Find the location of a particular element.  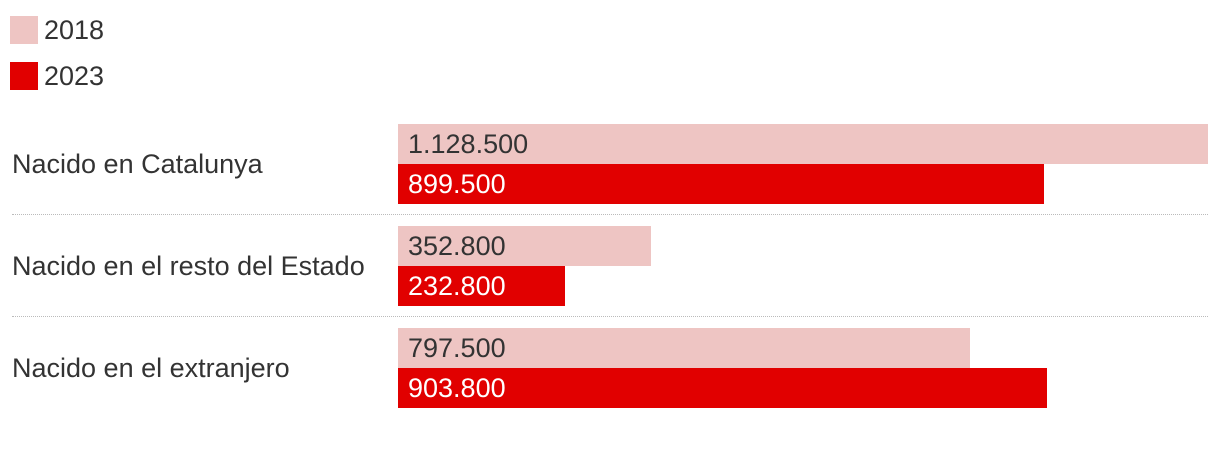

legend-item-2023: 2023 is located at coordinates (57, 76).